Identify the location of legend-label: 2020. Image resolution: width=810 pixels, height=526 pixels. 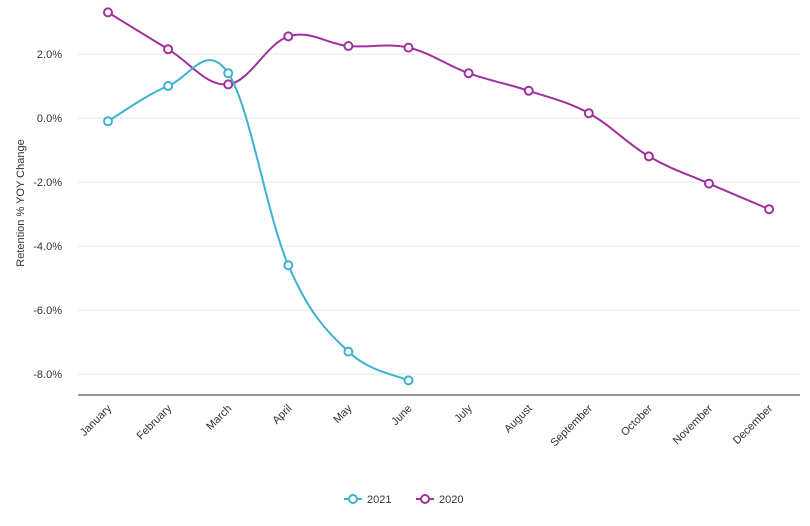
(451, 500).